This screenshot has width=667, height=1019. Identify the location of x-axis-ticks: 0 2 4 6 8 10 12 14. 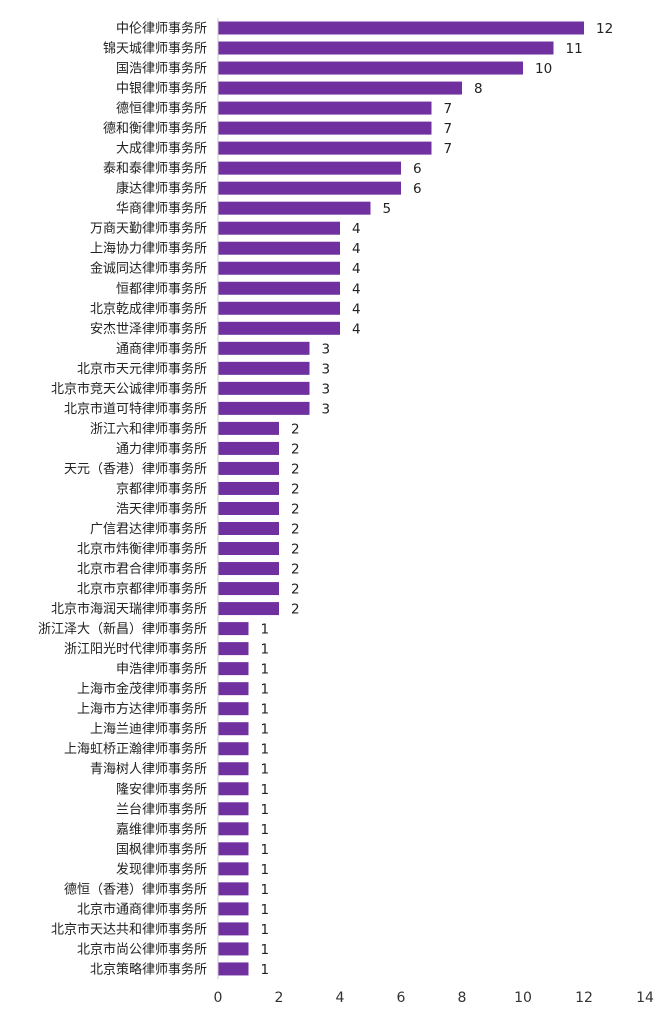
(434, 998).